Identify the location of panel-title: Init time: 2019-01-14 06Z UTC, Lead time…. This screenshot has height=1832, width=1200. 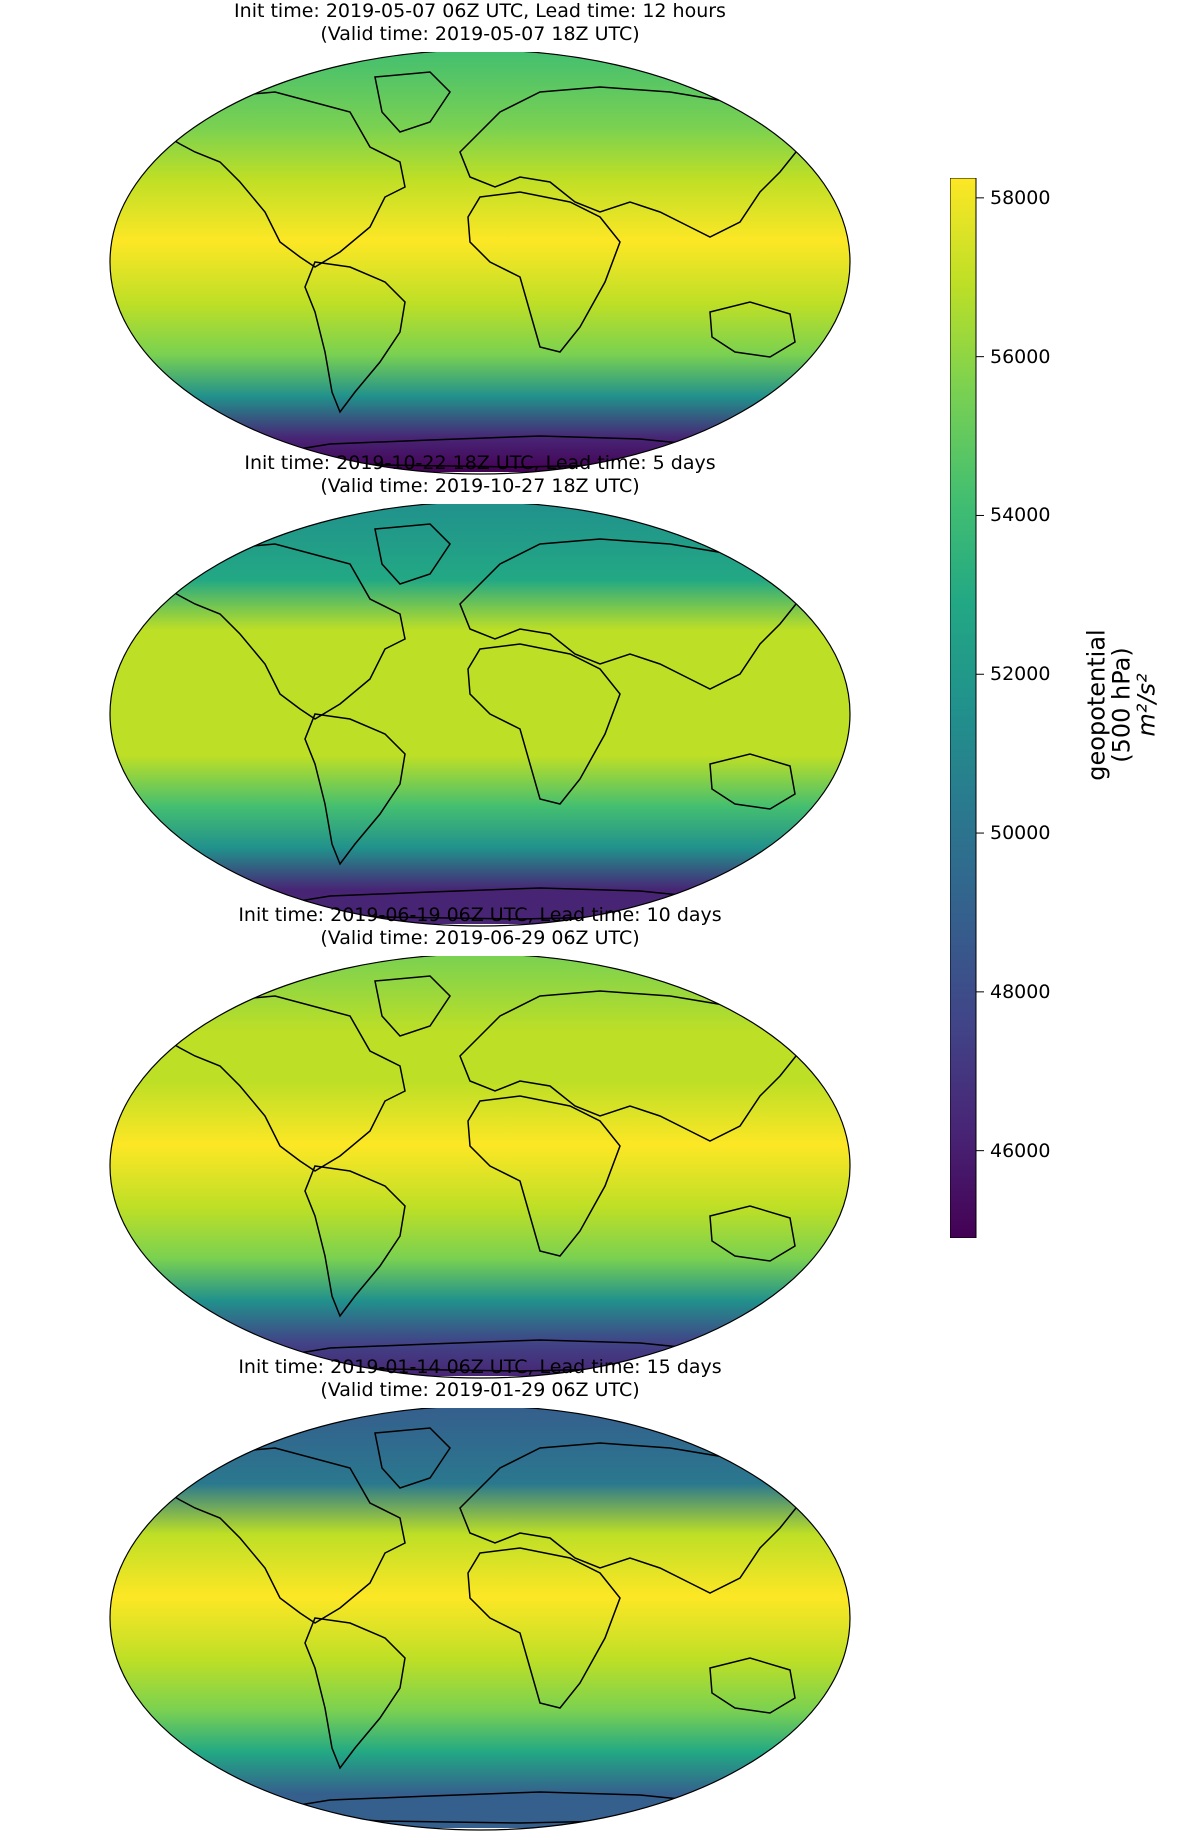
(480, 1379).